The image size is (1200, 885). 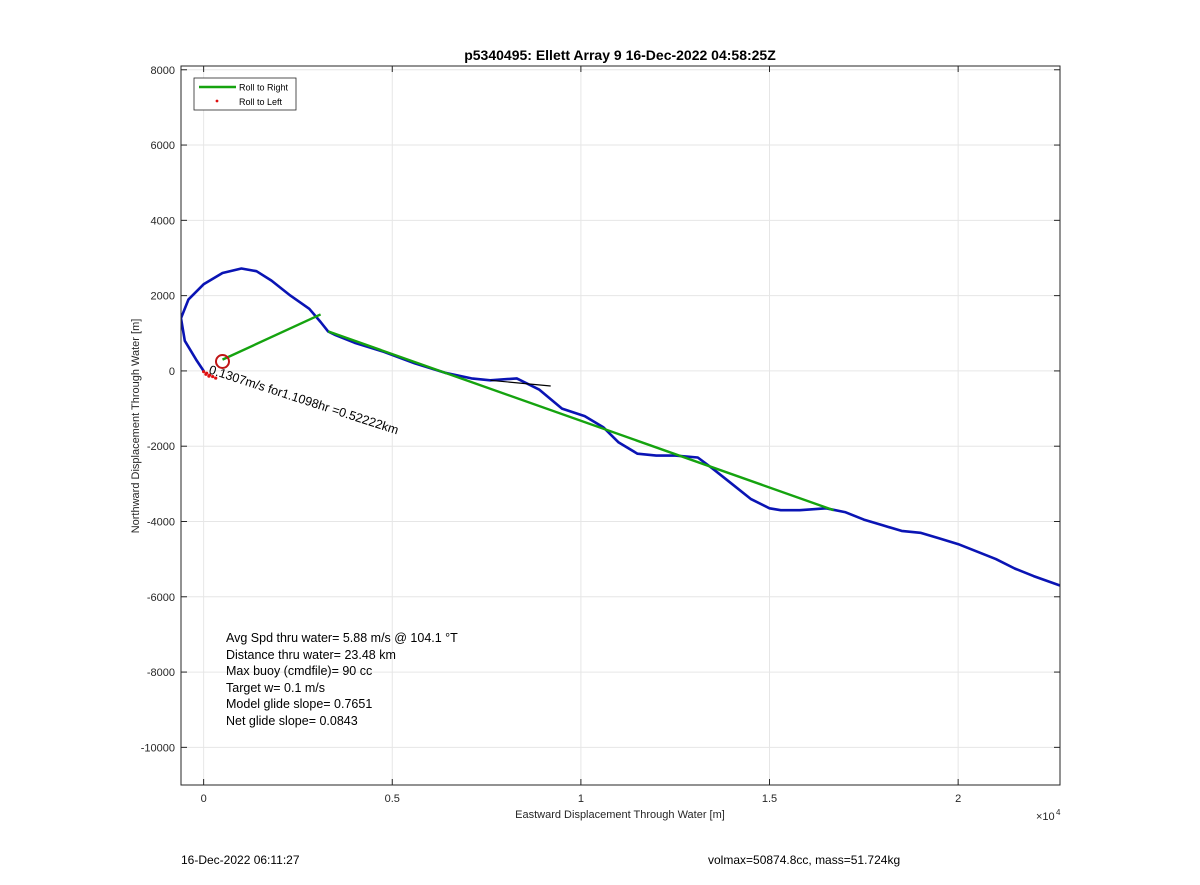 What do you see at coordinates (172, 372) in the screenshot?
I see `y-tick-label: 0` at bounding box center [172, 372].